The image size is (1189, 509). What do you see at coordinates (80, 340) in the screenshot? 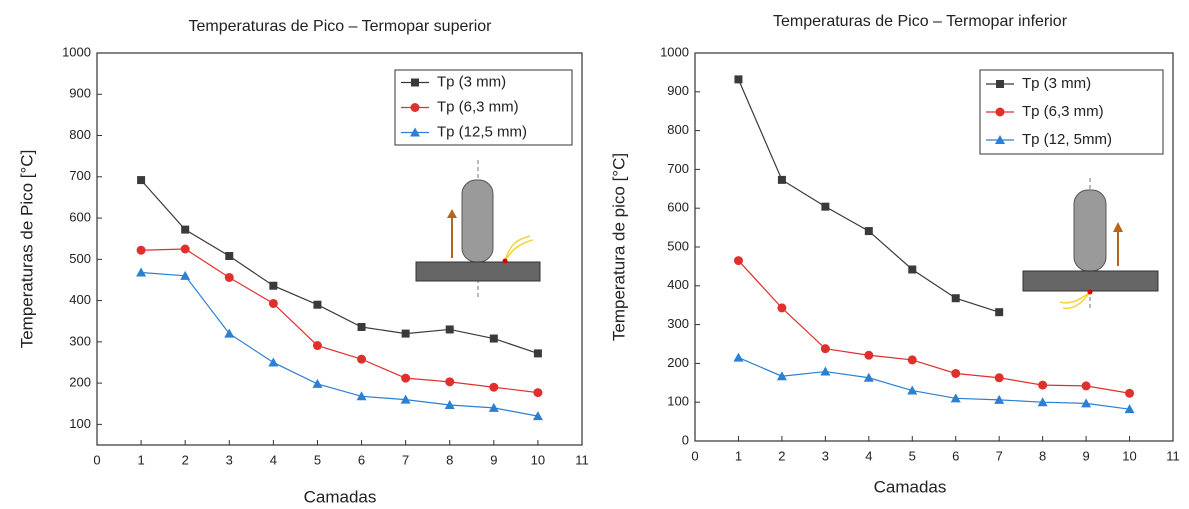
I see `y-tick-label: 300` at bounding box center [80, 340].